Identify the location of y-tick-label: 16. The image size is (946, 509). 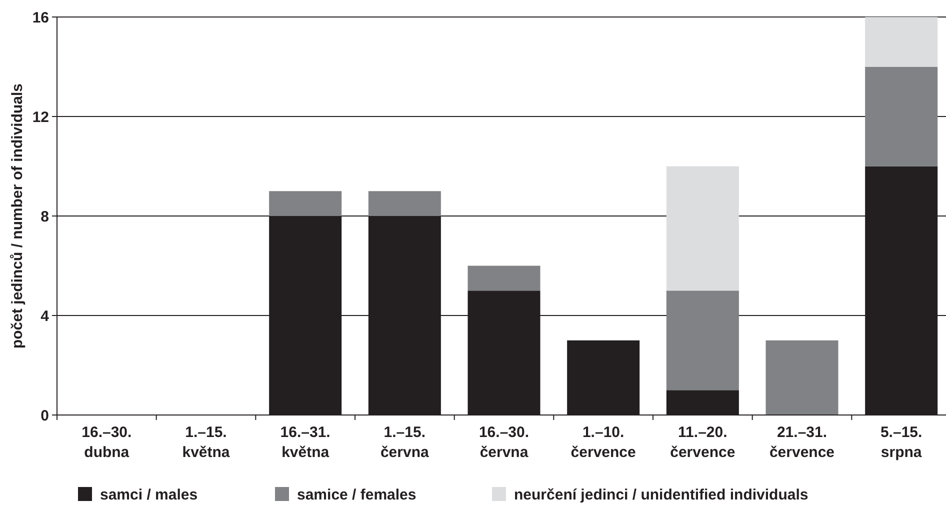
(40, 17).